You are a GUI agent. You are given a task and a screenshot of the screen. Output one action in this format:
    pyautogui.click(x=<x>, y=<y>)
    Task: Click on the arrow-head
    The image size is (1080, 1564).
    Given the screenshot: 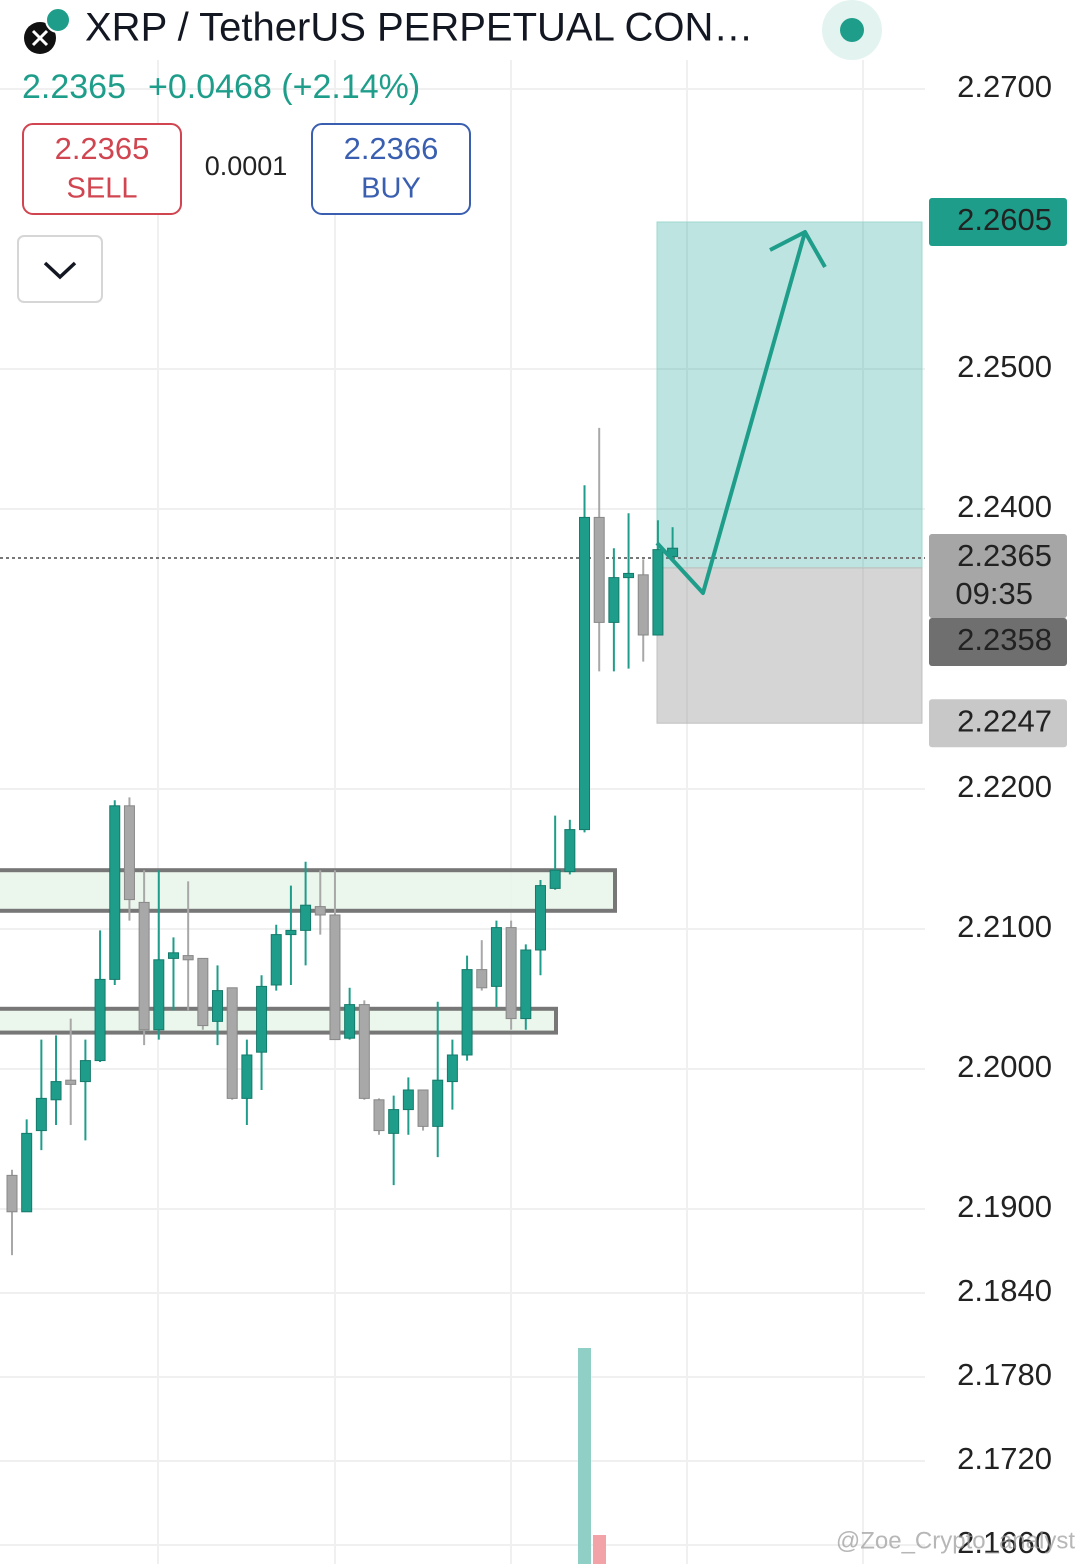 What is the action you would take?
    pyautogui.click(x=798, y=249)
    